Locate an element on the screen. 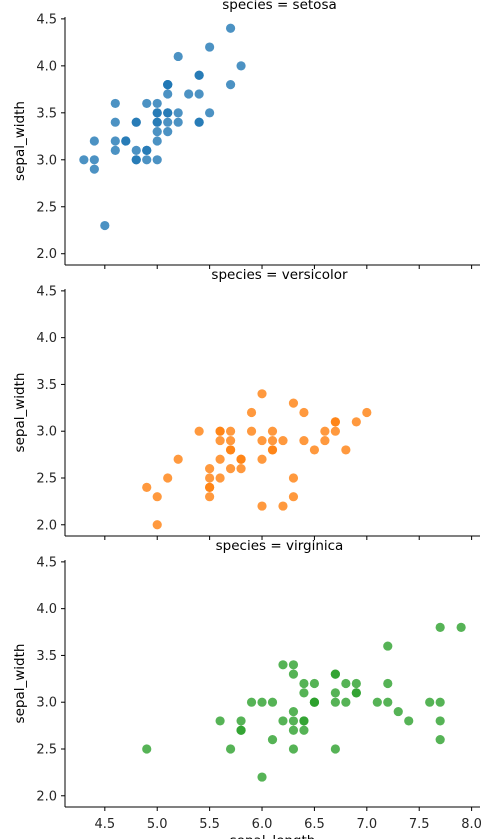  x-tick-label: 6.0 is located at coordinates (262, 824).